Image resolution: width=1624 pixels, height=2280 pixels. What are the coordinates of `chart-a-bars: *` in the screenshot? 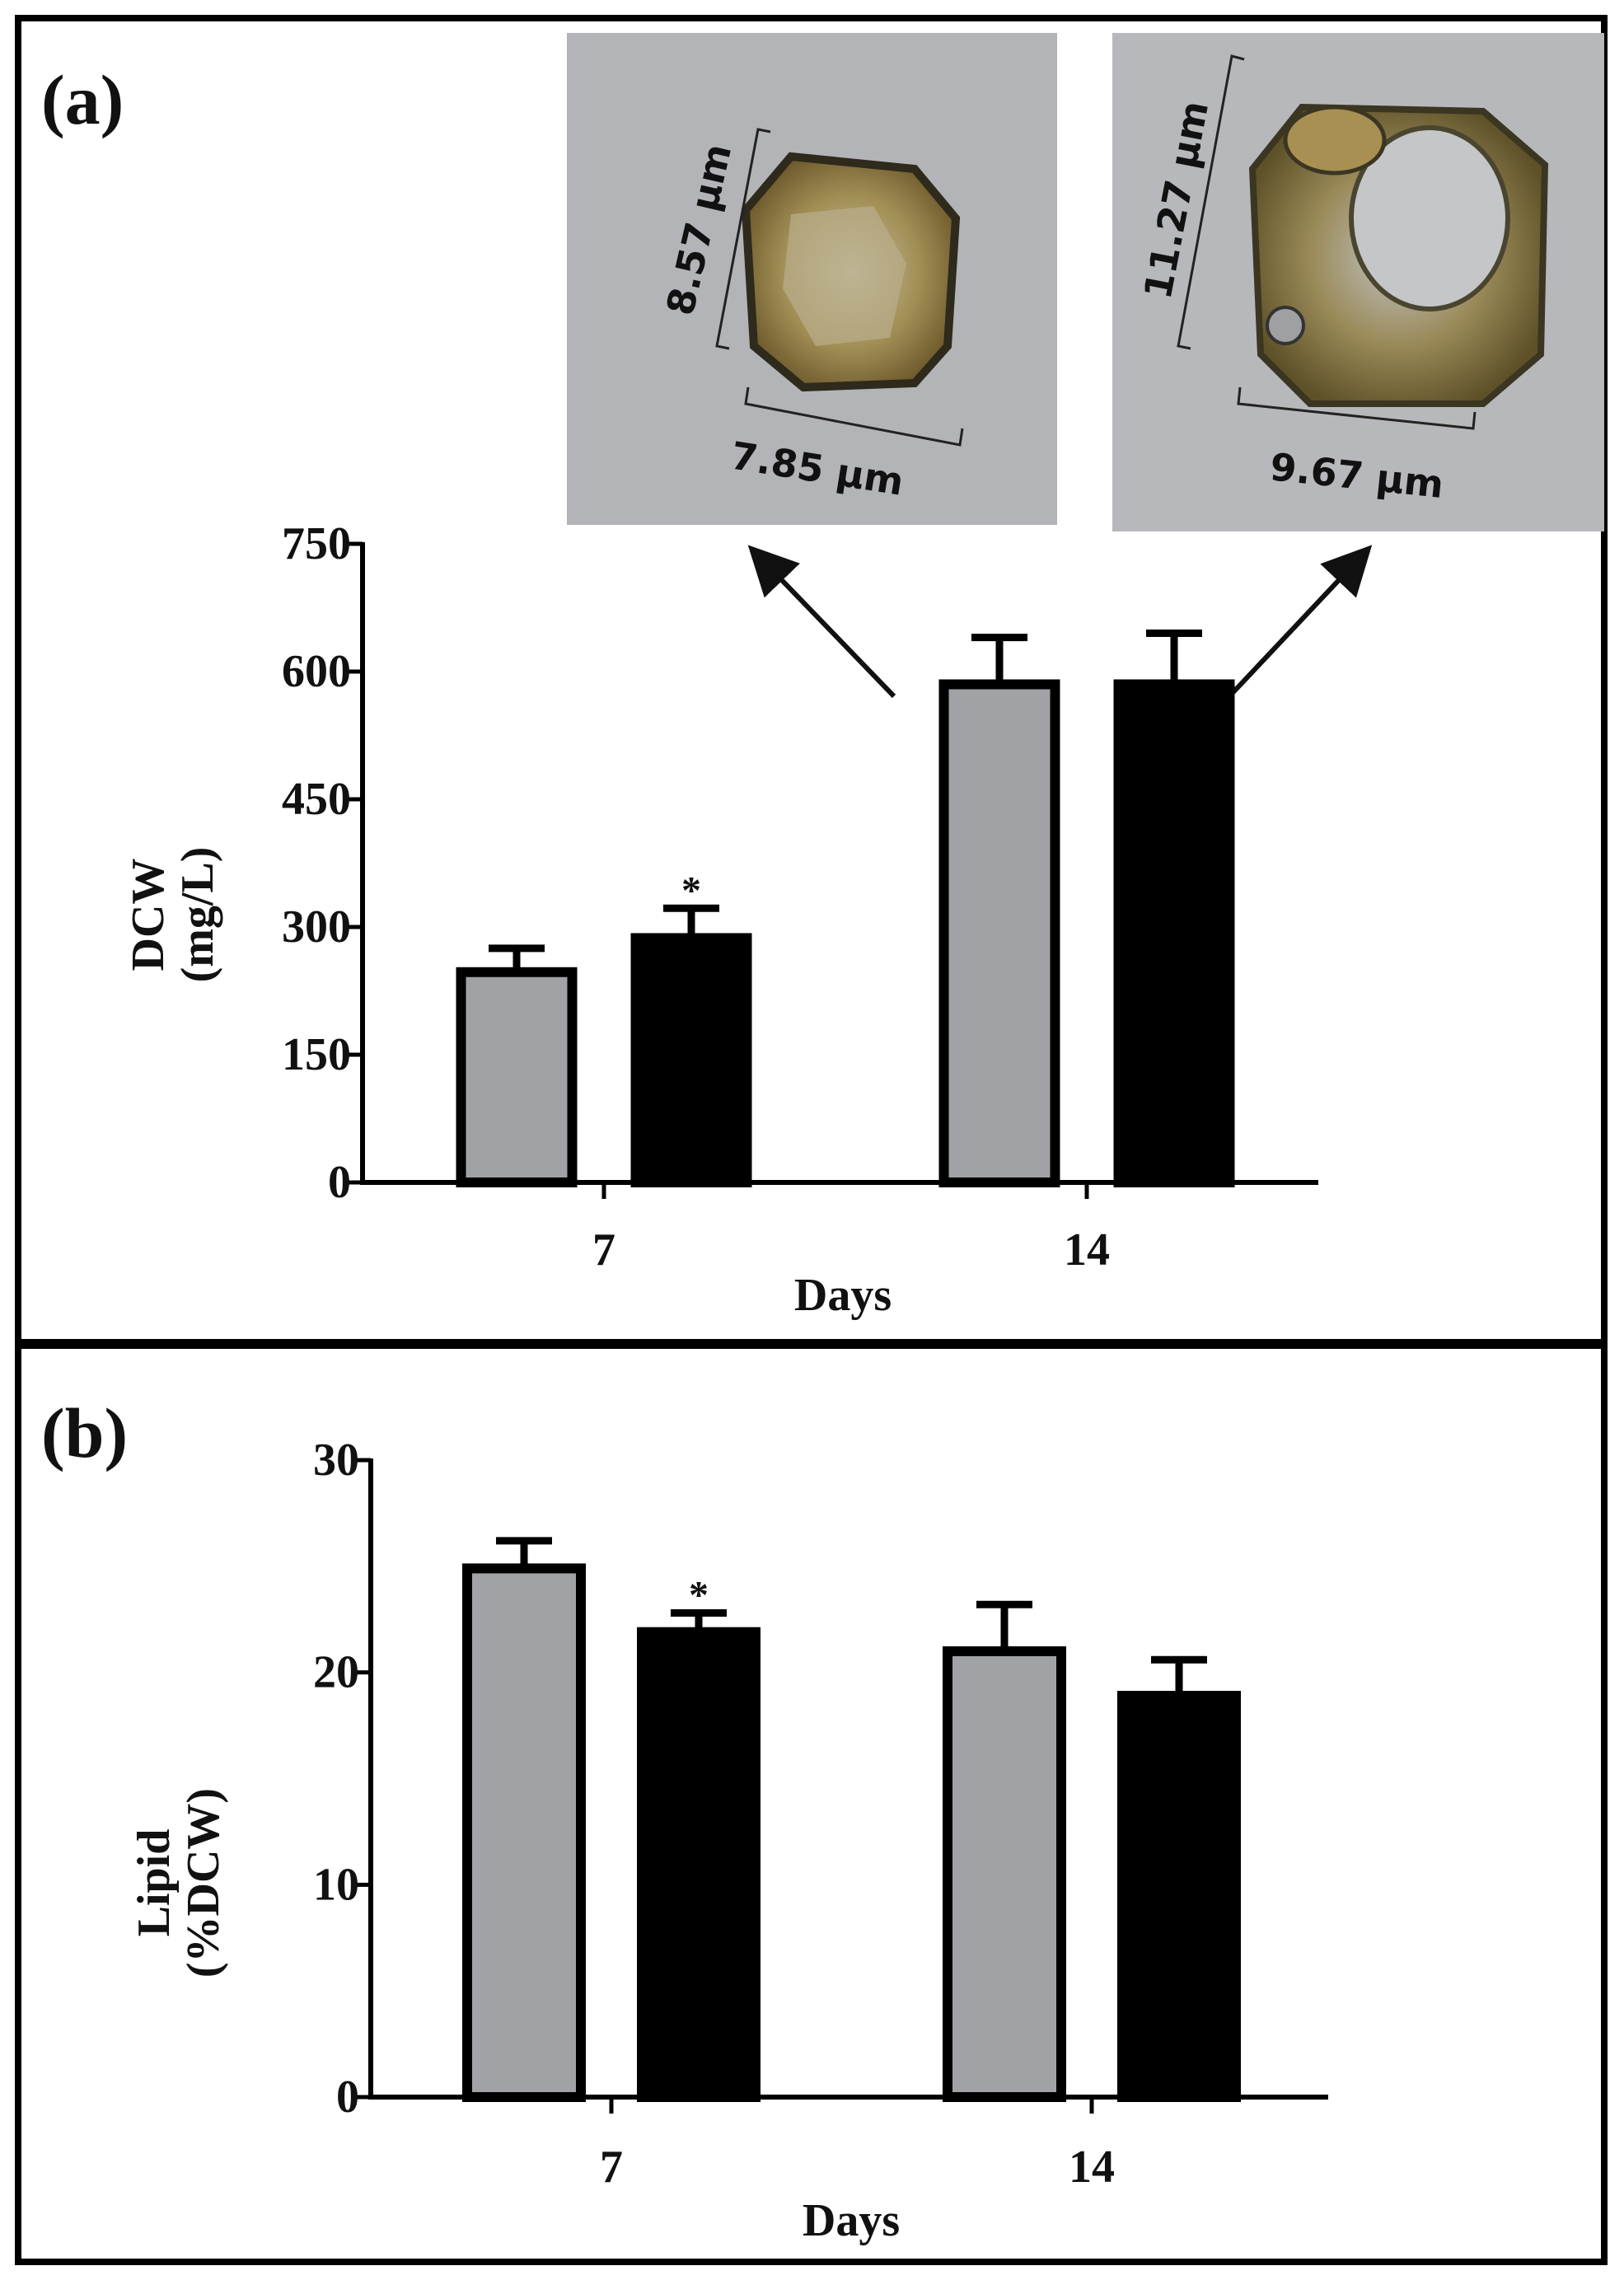 It's located at (845, 909).